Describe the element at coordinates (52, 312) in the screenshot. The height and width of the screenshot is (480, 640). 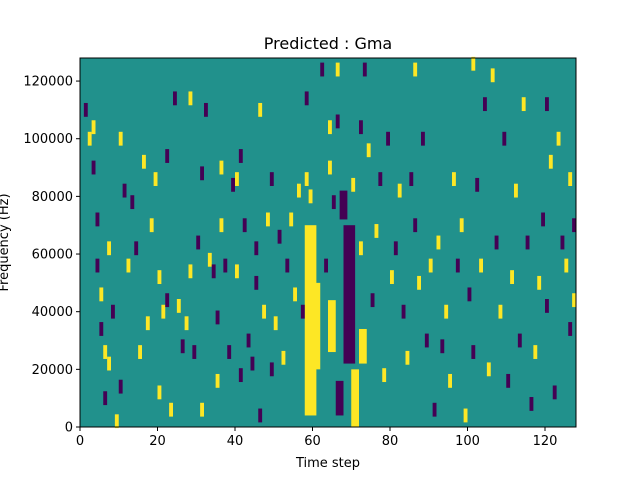
I see `y-tick-label: 40000` at that location.